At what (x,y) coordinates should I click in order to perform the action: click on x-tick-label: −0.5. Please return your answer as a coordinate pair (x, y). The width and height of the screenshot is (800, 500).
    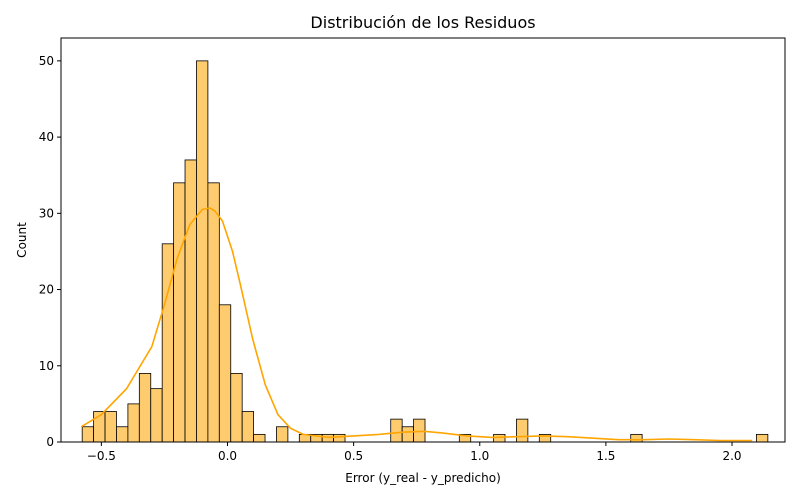
    Looking at the image, I should click on (101, 456).